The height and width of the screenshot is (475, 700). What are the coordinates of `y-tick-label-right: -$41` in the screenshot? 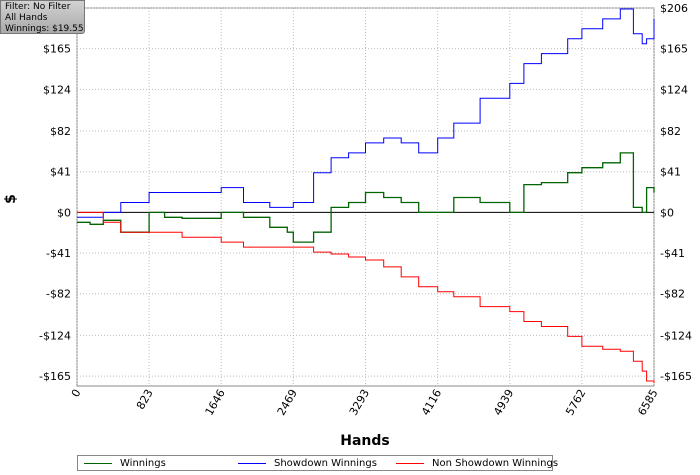 It's located at (672, 253).